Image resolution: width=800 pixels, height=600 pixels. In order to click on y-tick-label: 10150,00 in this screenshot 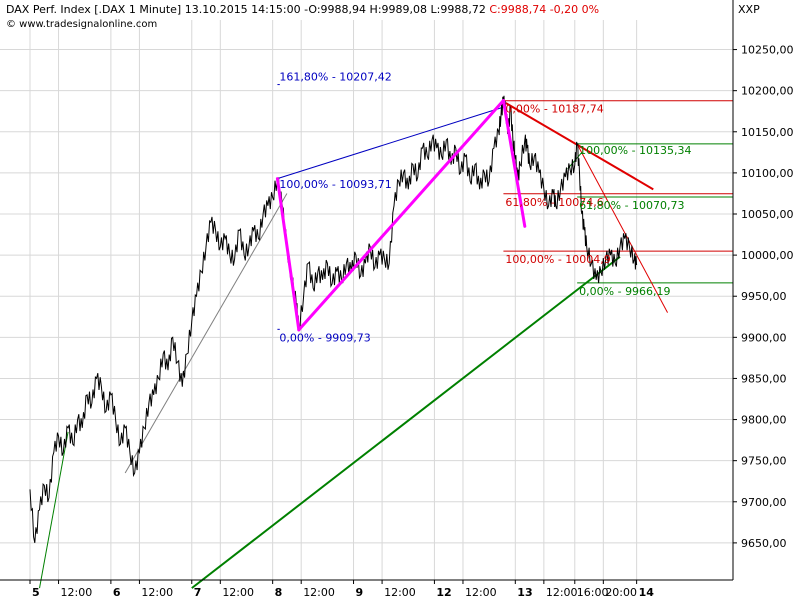, I will do `click(767, 132)`.